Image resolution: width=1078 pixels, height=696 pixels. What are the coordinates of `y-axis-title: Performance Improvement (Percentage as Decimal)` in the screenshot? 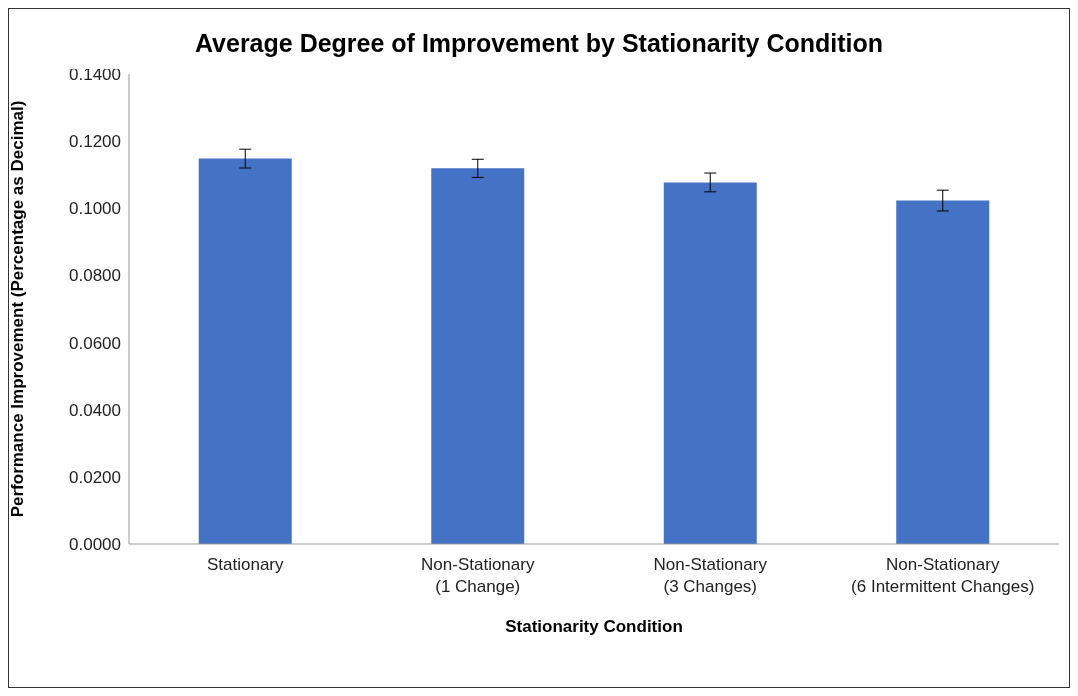 It's located at (18, 309).